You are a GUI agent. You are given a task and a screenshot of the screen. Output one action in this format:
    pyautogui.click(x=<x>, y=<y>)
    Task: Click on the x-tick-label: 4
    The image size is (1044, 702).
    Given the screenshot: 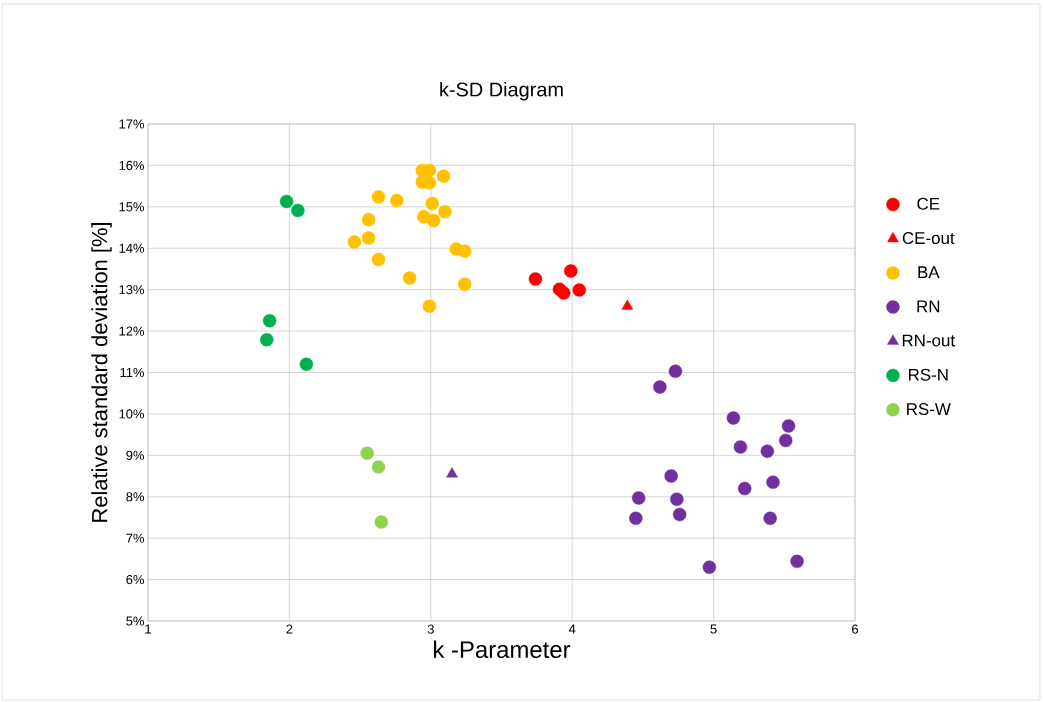 What is the action you would take?
    pyautogui.click(x=572, y=629)
    